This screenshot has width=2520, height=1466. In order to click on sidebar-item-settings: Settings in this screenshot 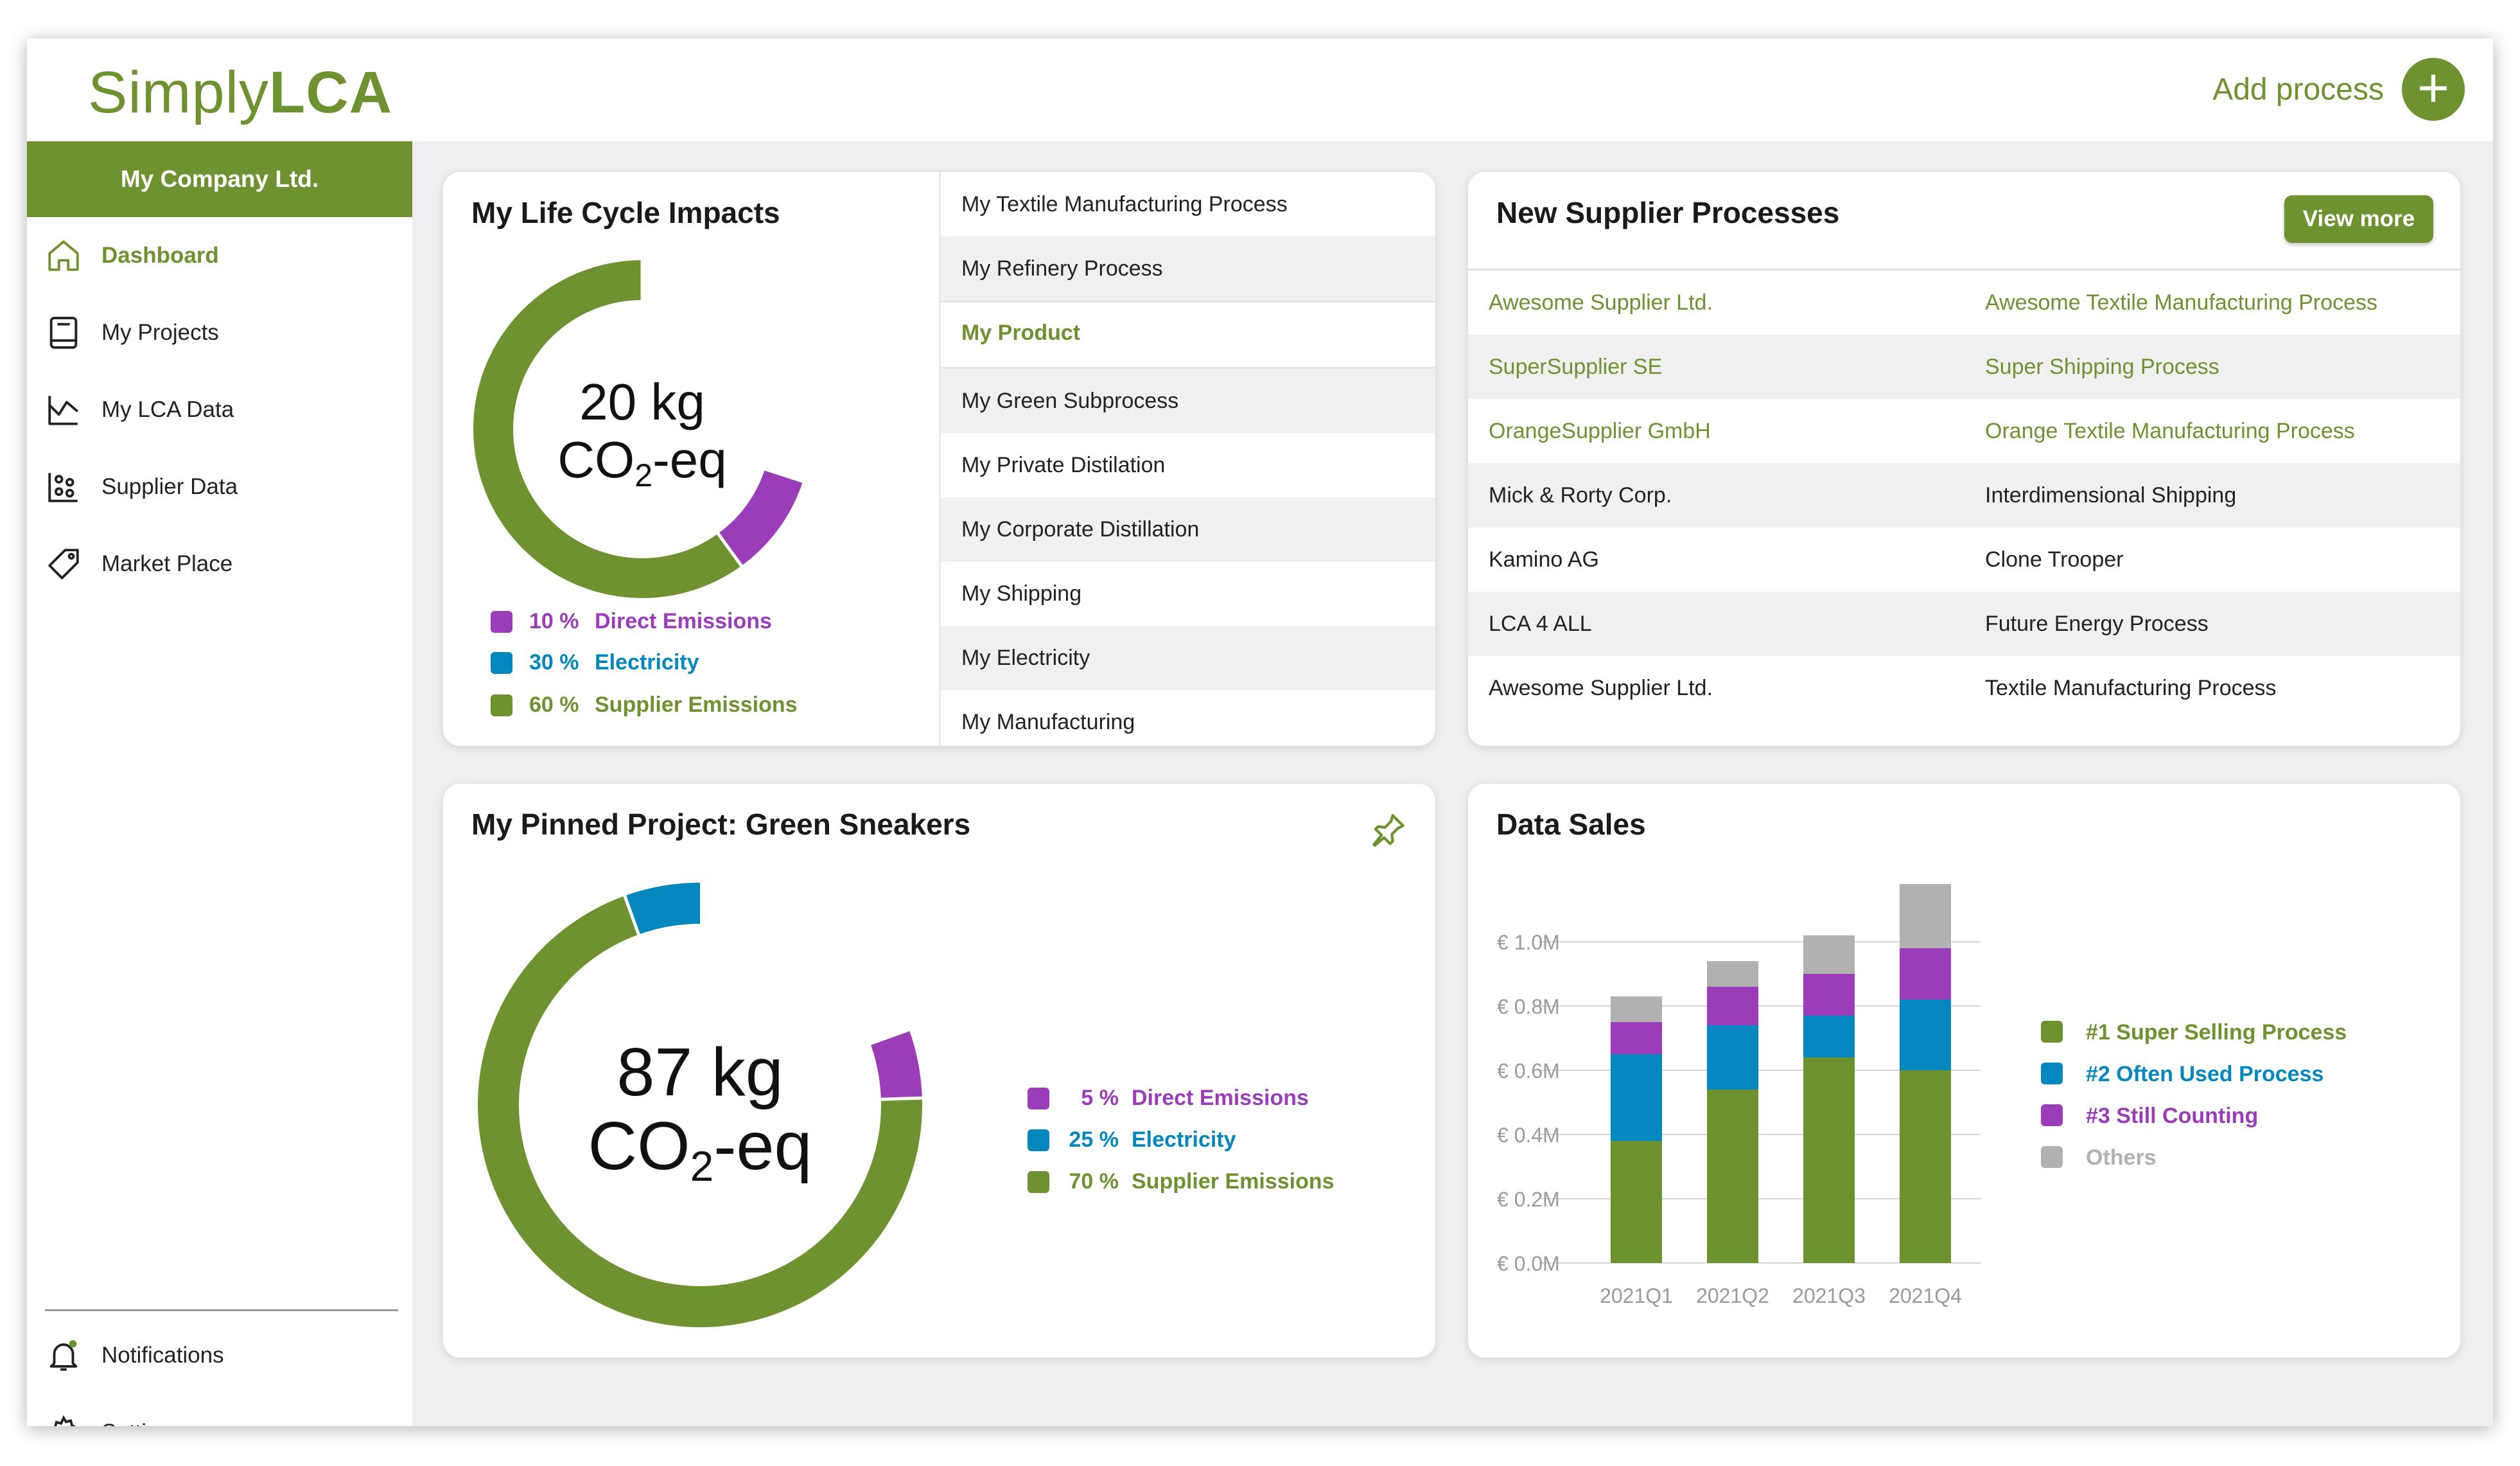, I will do `click(219, 1410)`.